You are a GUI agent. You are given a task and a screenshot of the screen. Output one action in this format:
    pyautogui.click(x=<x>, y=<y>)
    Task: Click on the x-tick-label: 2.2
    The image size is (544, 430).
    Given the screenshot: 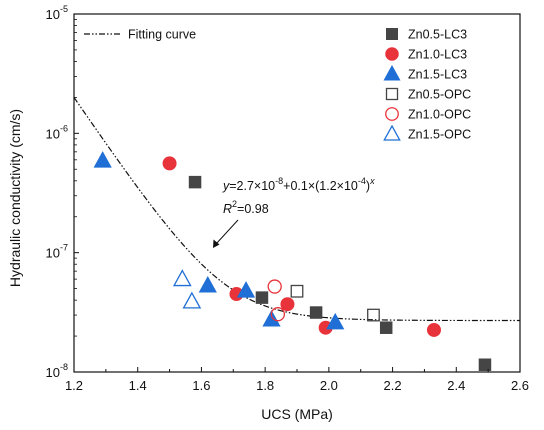 What is the action you would take?
    pyautogui.click(x=393, y=385)
    